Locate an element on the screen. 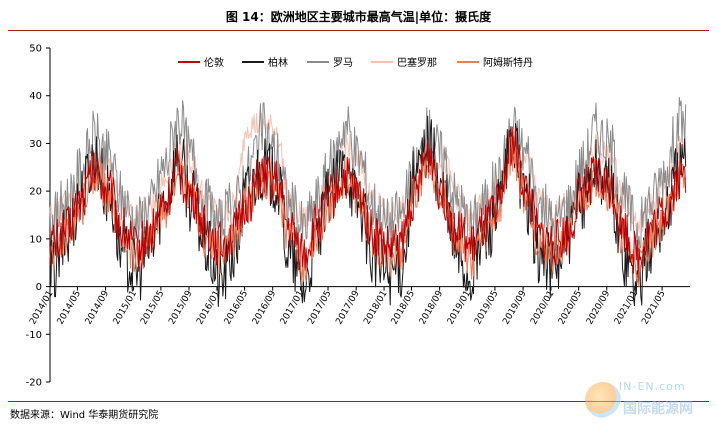  x-tick-label: 2018/05 is located at coordinates (403, 307).